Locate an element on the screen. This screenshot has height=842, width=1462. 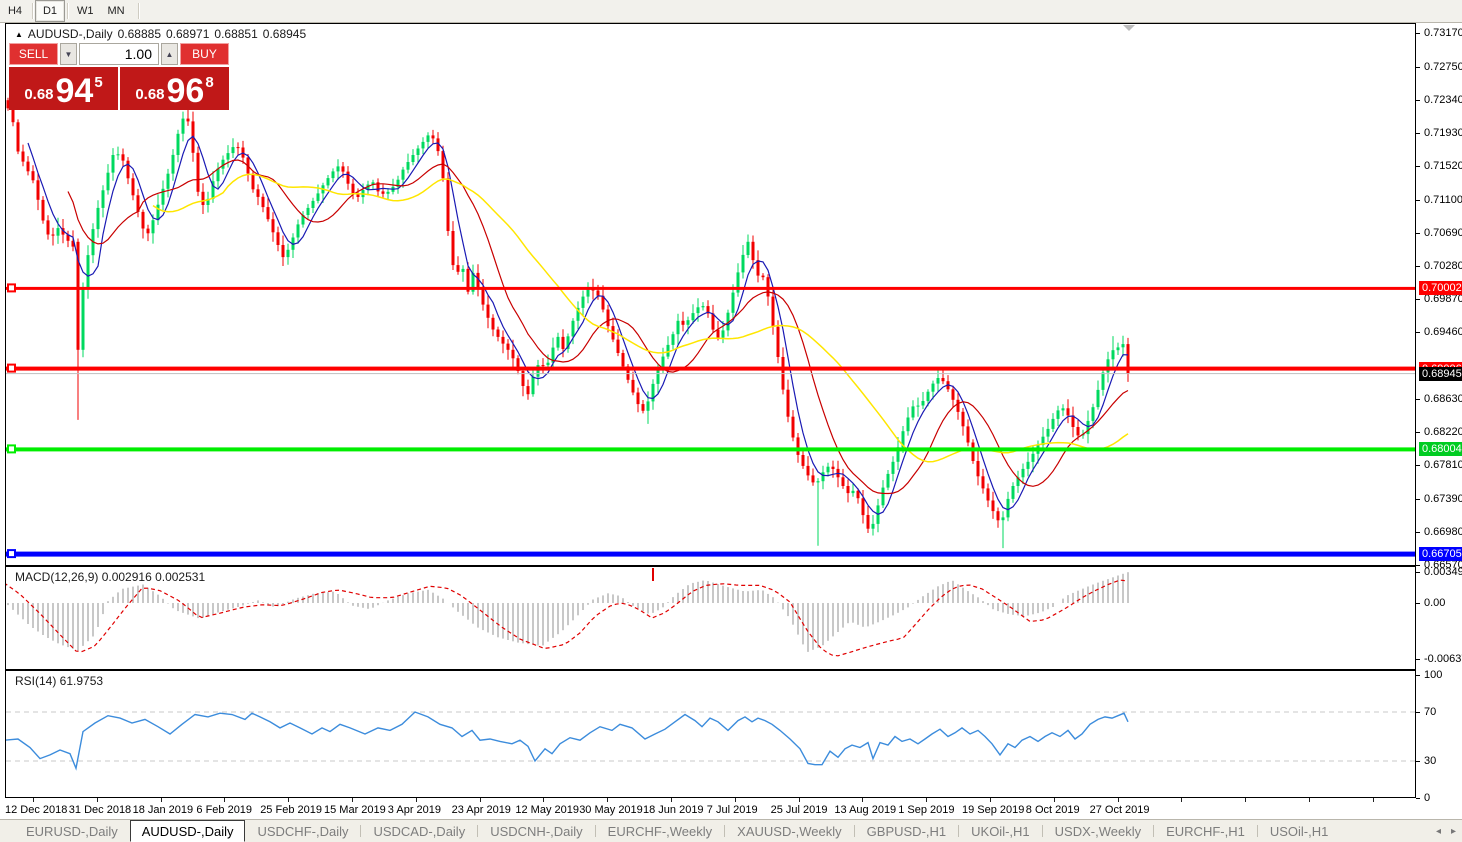
chart-tab-eurusd-daily: EURUSD-,Daily is located at coordinates (72, 831).